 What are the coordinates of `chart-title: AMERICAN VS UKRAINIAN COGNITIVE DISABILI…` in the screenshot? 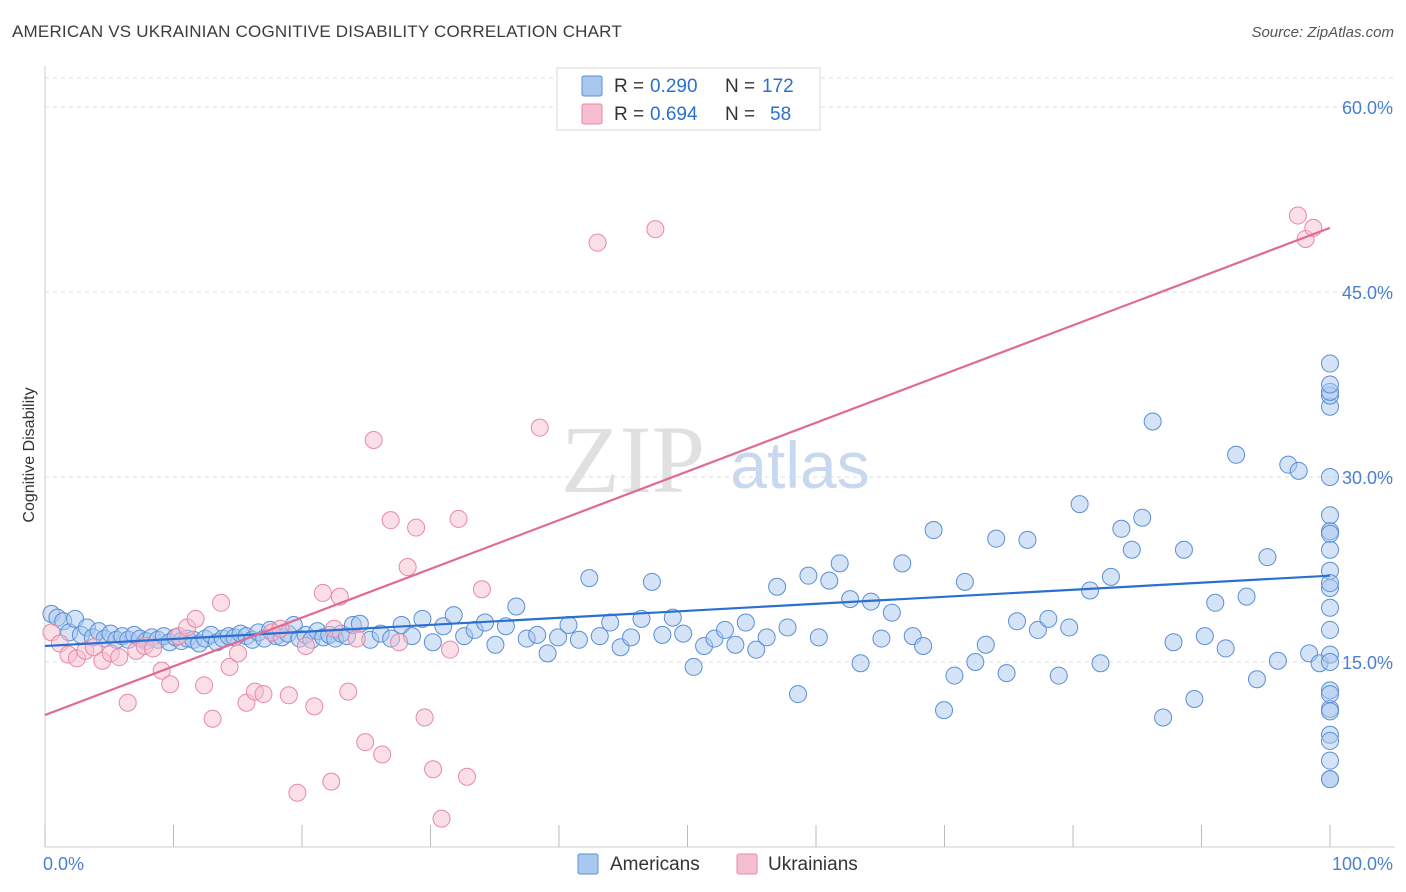 It's located at (317, 31).